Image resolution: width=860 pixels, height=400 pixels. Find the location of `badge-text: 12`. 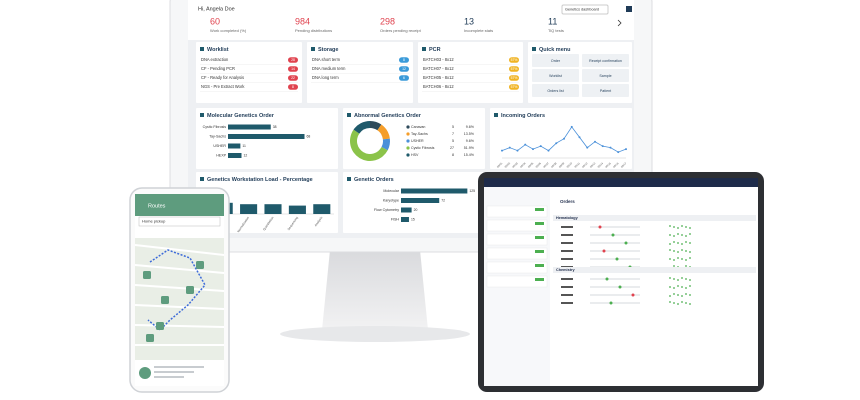

badge-text: 12 is located at coordinates (404, 69).